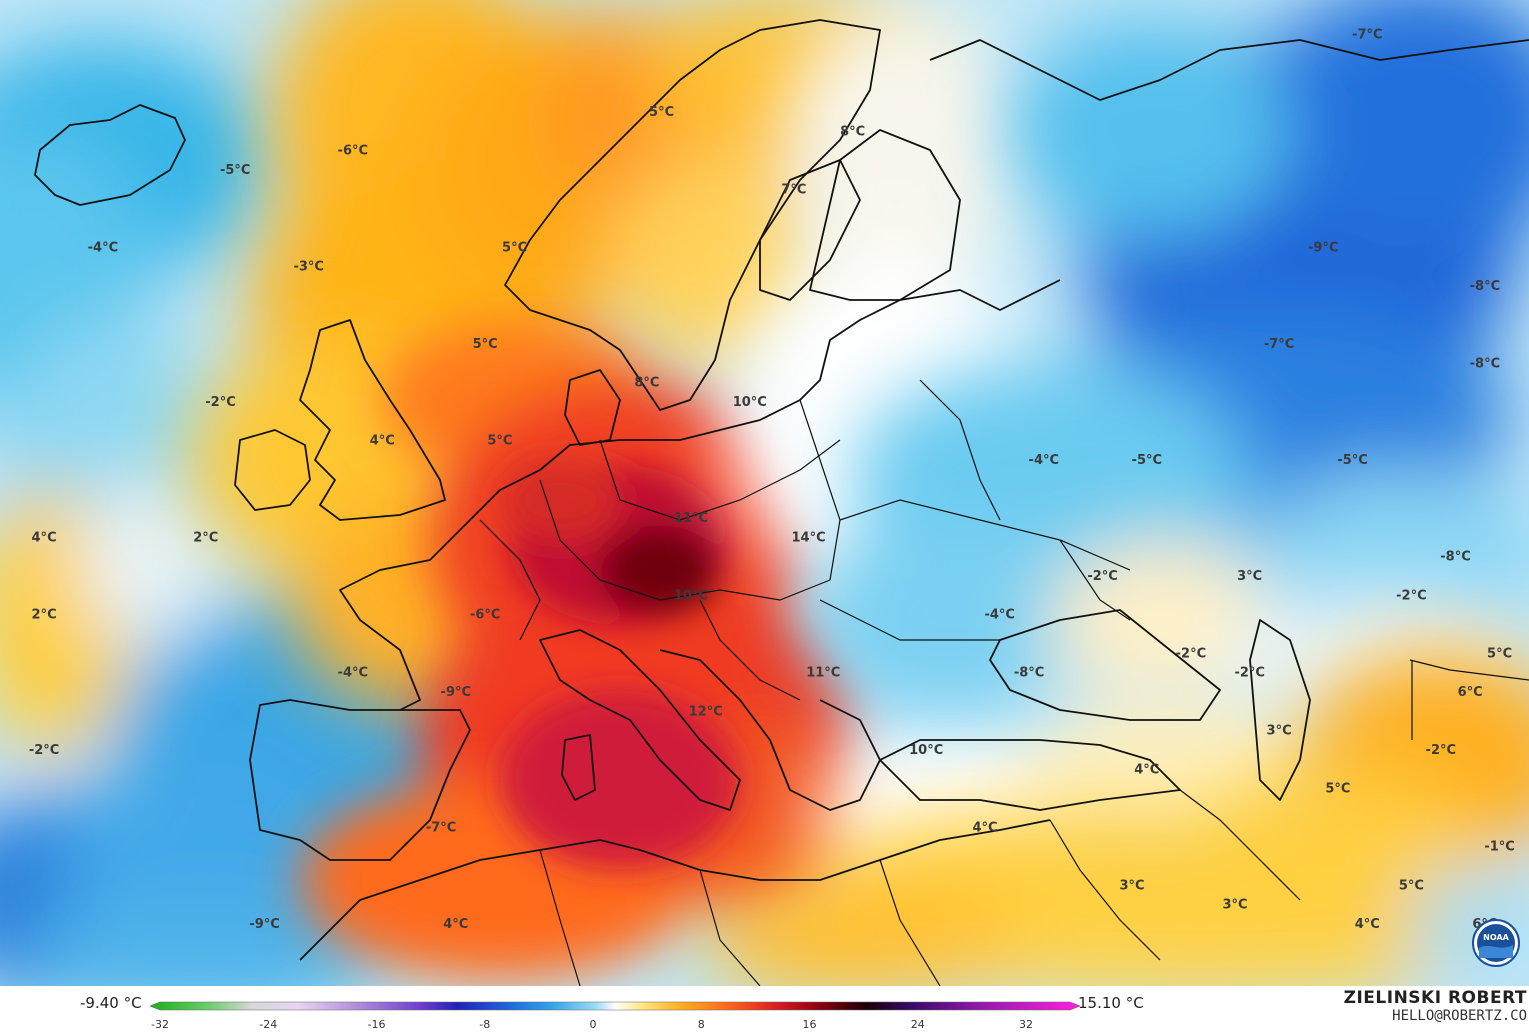 This screenshot has height=1035, width=1529. I want to click on temperature-label: 6°C, so click(1470, 692).